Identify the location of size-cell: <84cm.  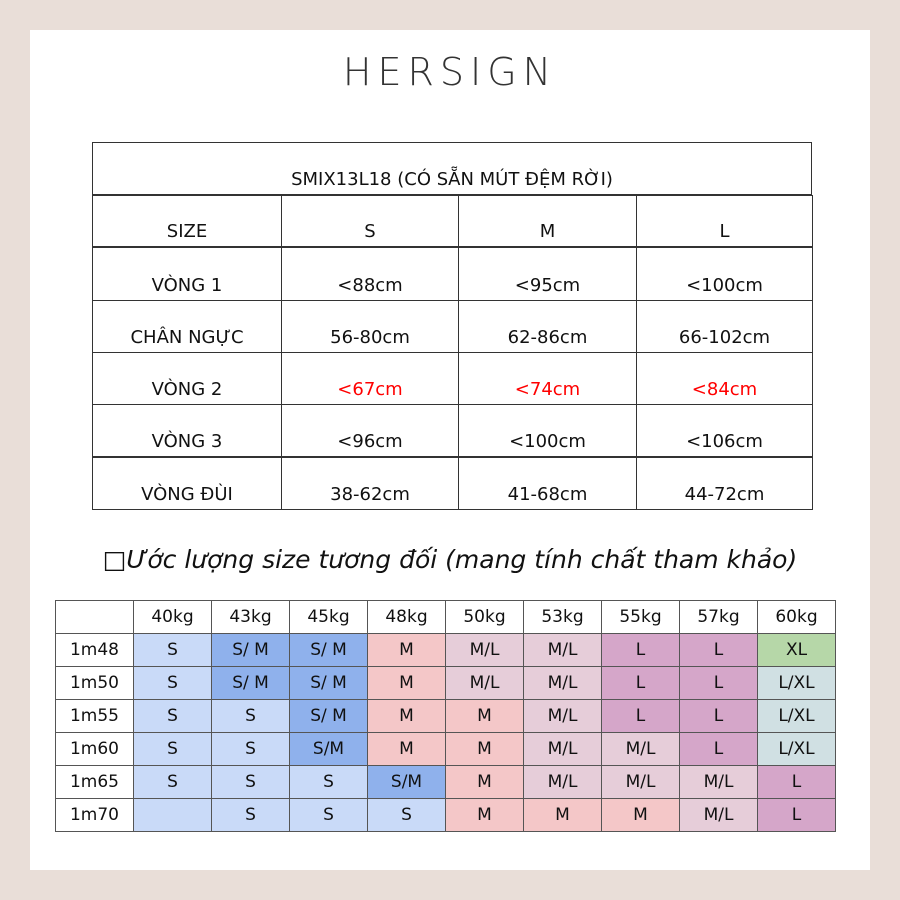
(724, 378).